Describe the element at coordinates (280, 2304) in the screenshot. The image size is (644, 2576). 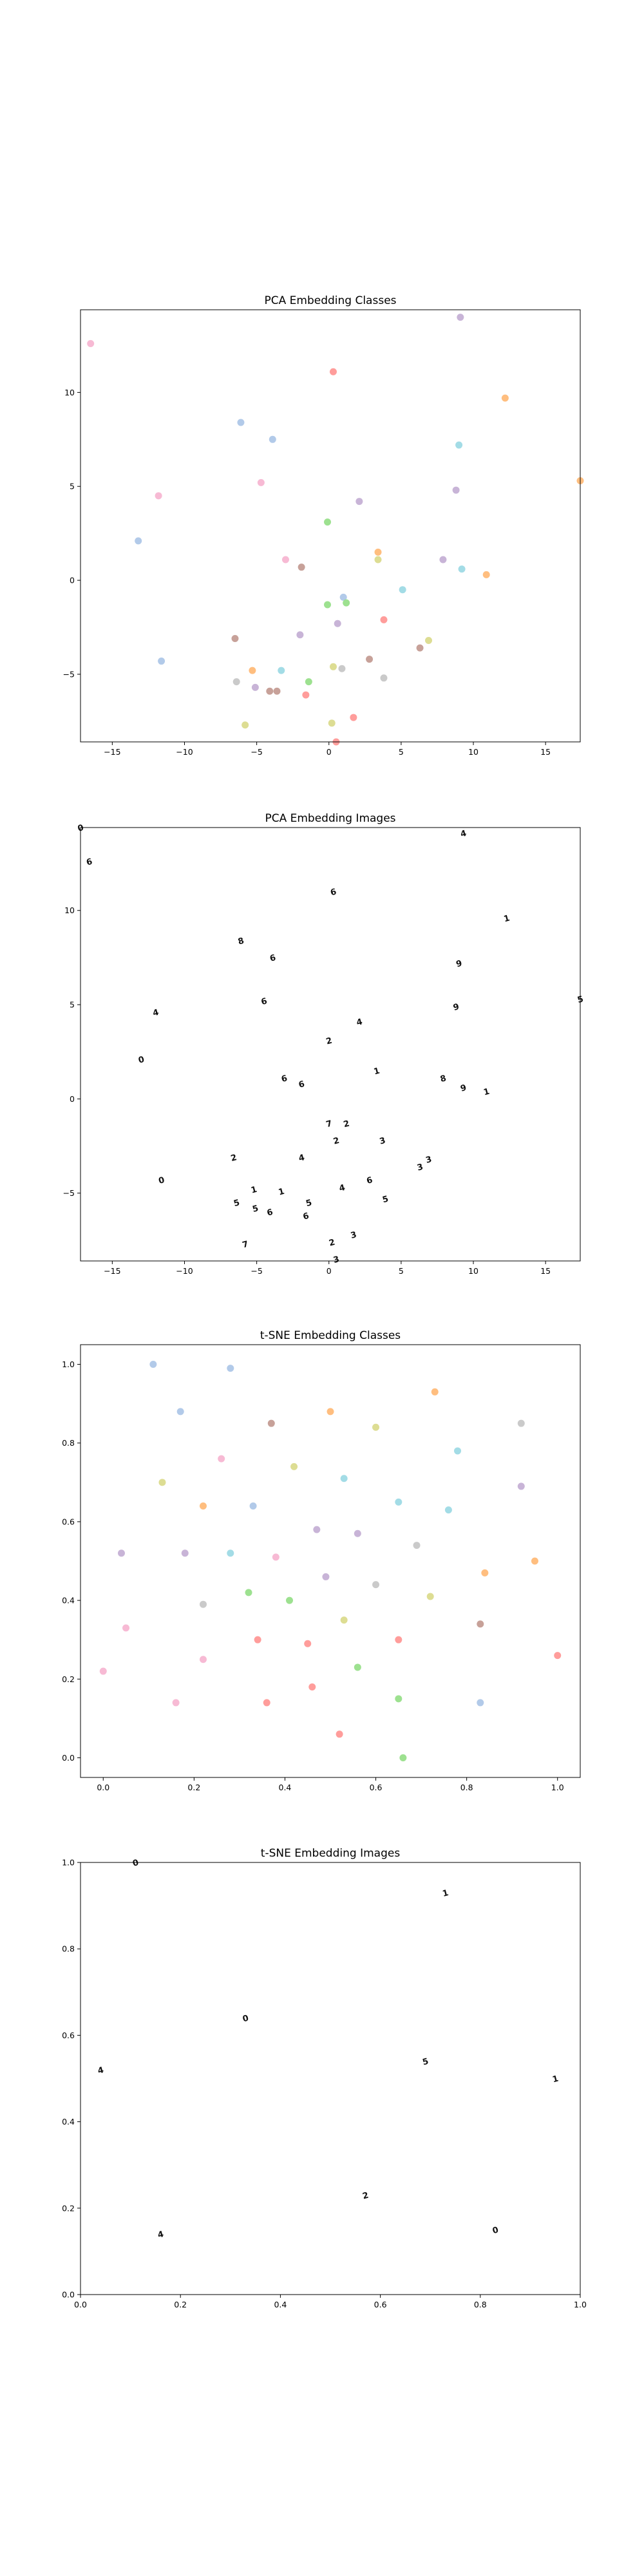
I see `x-tick-label: 0.4` at that location.